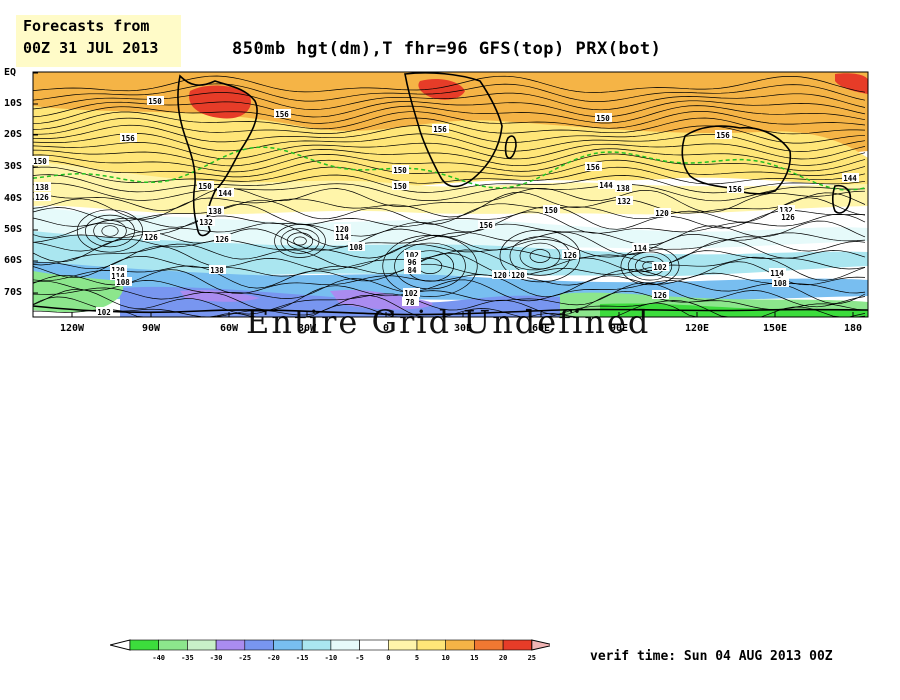 Image resolution: width=900 pixels, height=700 pixels. I want to click on colorbar-tick-labels: -40 -35 -30 -25 -20 -15 -10 -5 0 5 10 15 20 25, so click(344, 658).